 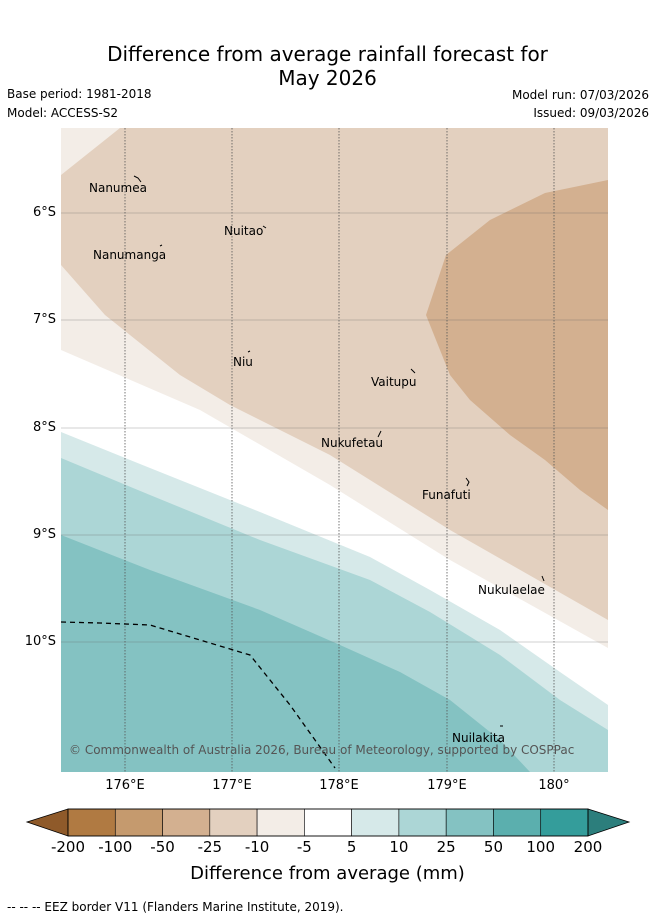 What do you see at coordinates (447, 785) in the screenshot?
I see `lon-label: 179°E` at bounding box center [447, 785].